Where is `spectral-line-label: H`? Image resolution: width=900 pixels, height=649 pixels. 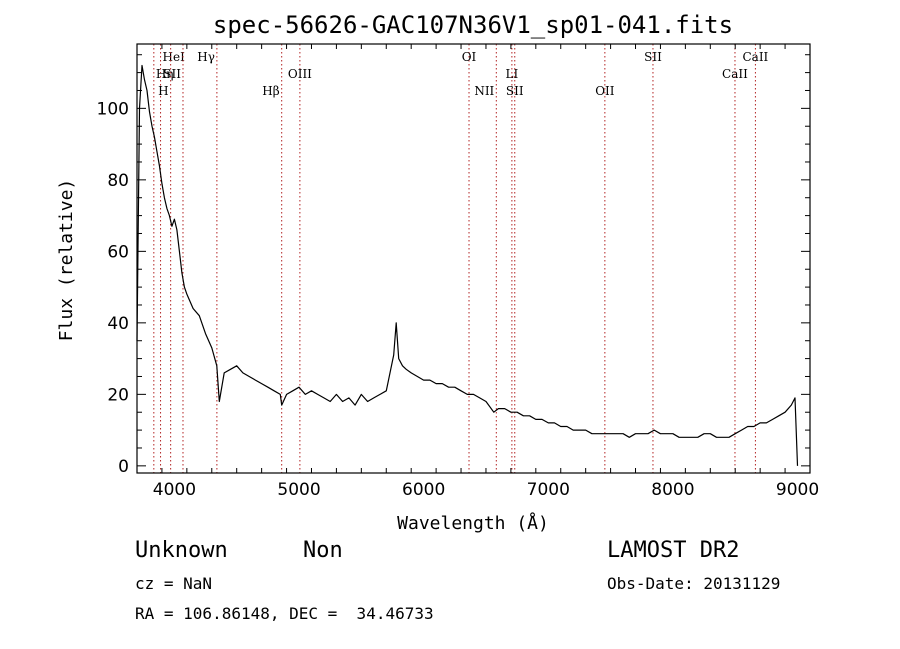 spectral-line-label: H is located at coordinates (163, 91).